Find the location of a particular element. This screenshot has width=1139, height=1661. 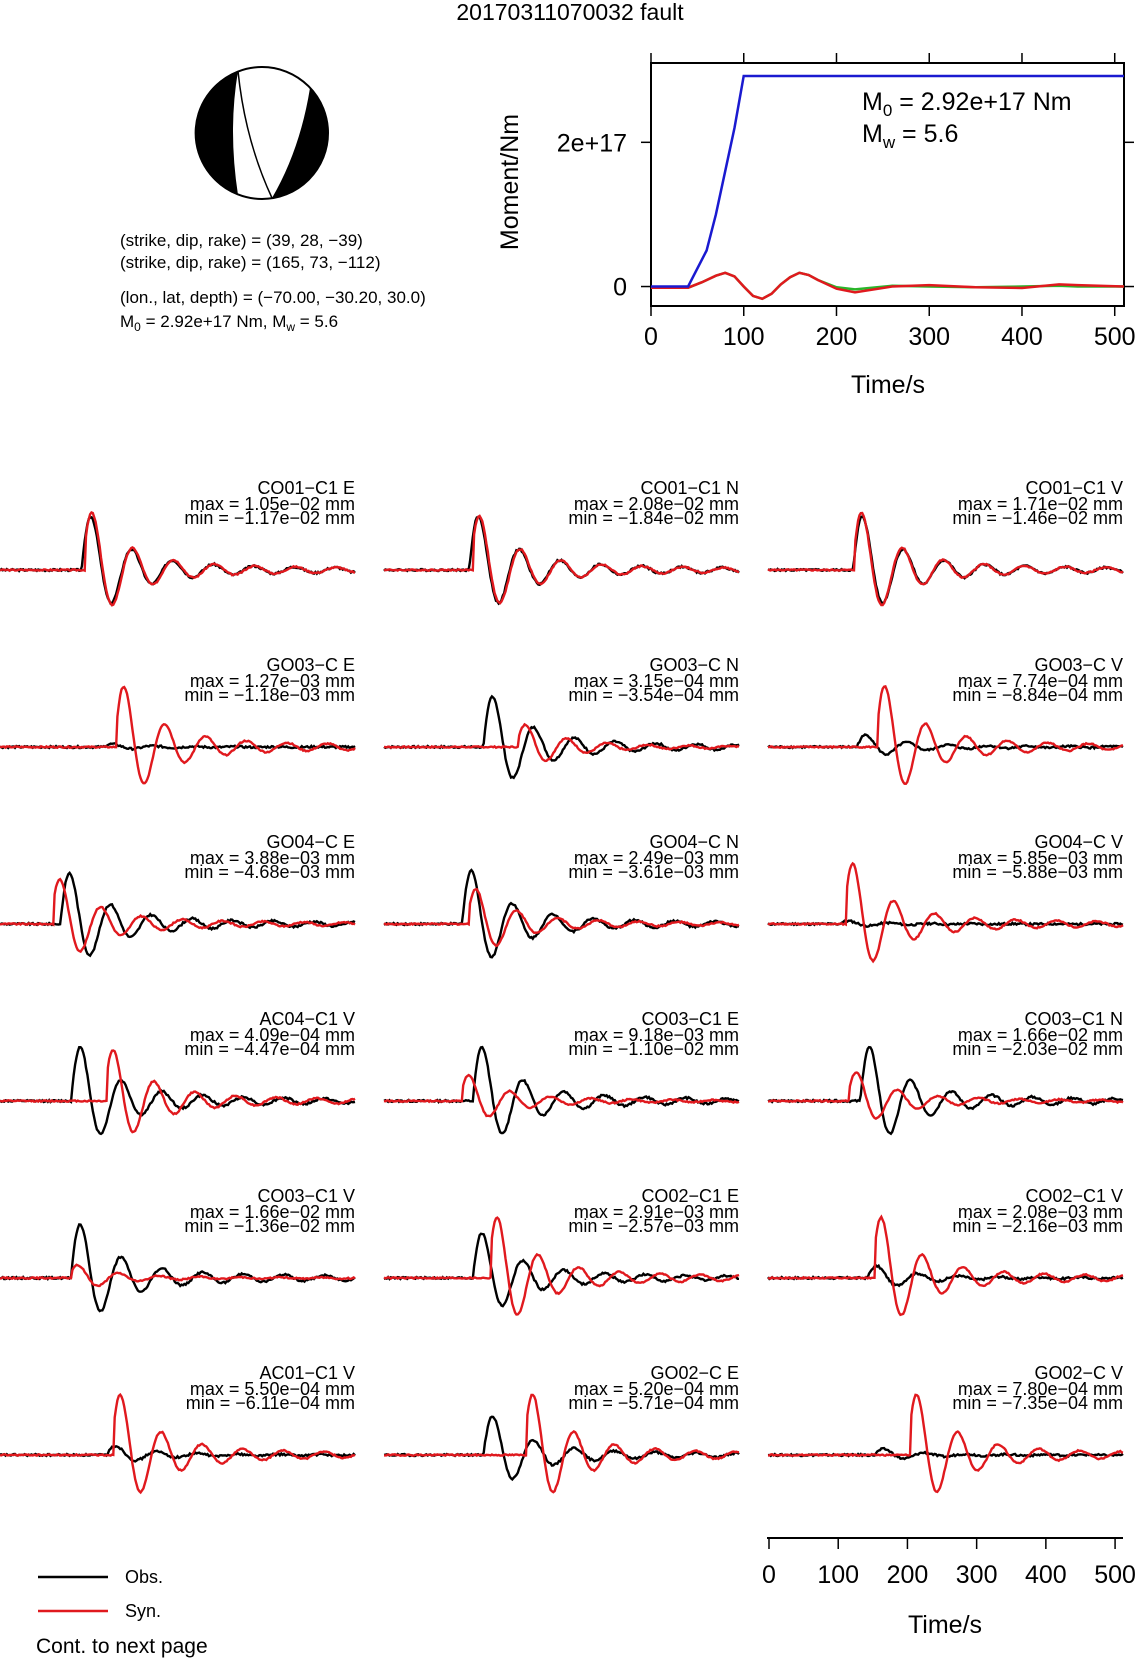

station-min: min = −3.61e−03 mm is located at coordinates (653, 872).